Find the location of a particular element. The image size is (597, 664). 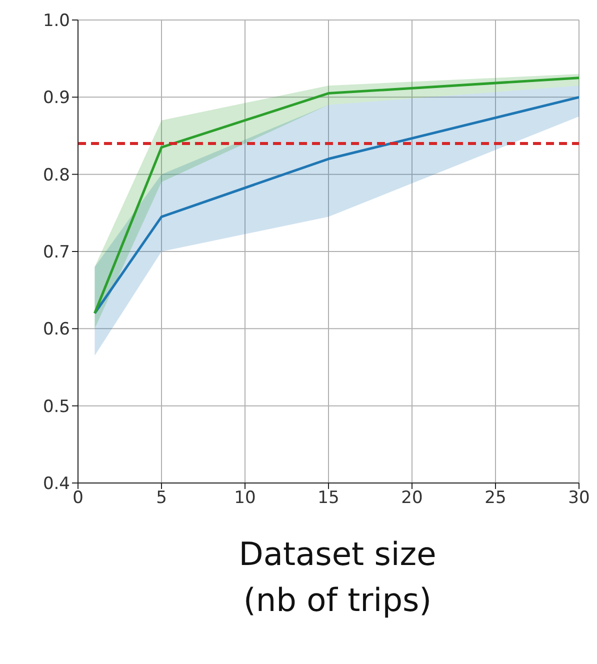

x-tick-label: 5 is located at coordinates (161, 498).